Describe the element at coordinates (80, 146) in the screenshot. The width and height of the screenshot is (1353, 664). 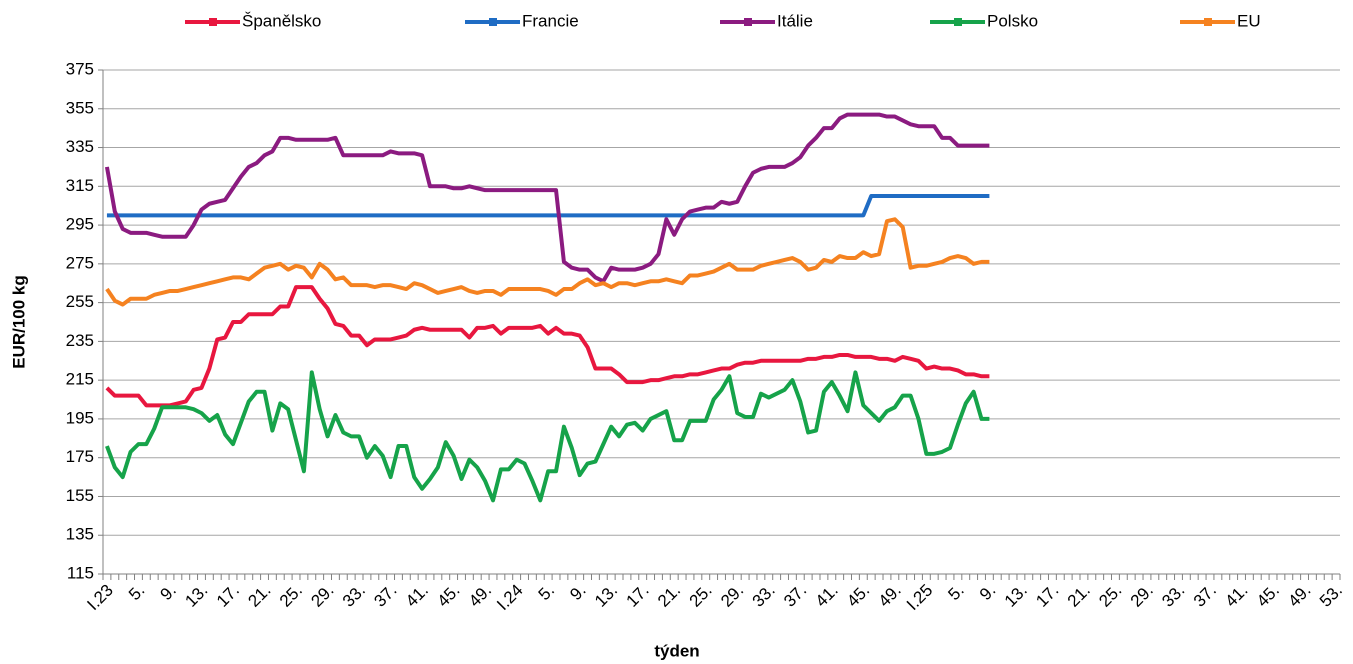
I see `y-tick-label: 335` at that location.